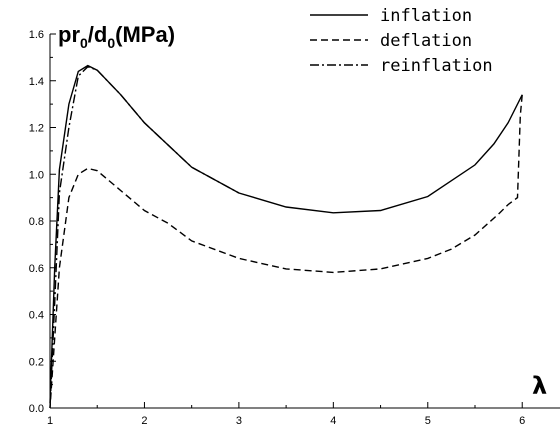 This screenshot has width=560, height=438. I want to click on y-tick-label: 1.4, so click(36, 82).